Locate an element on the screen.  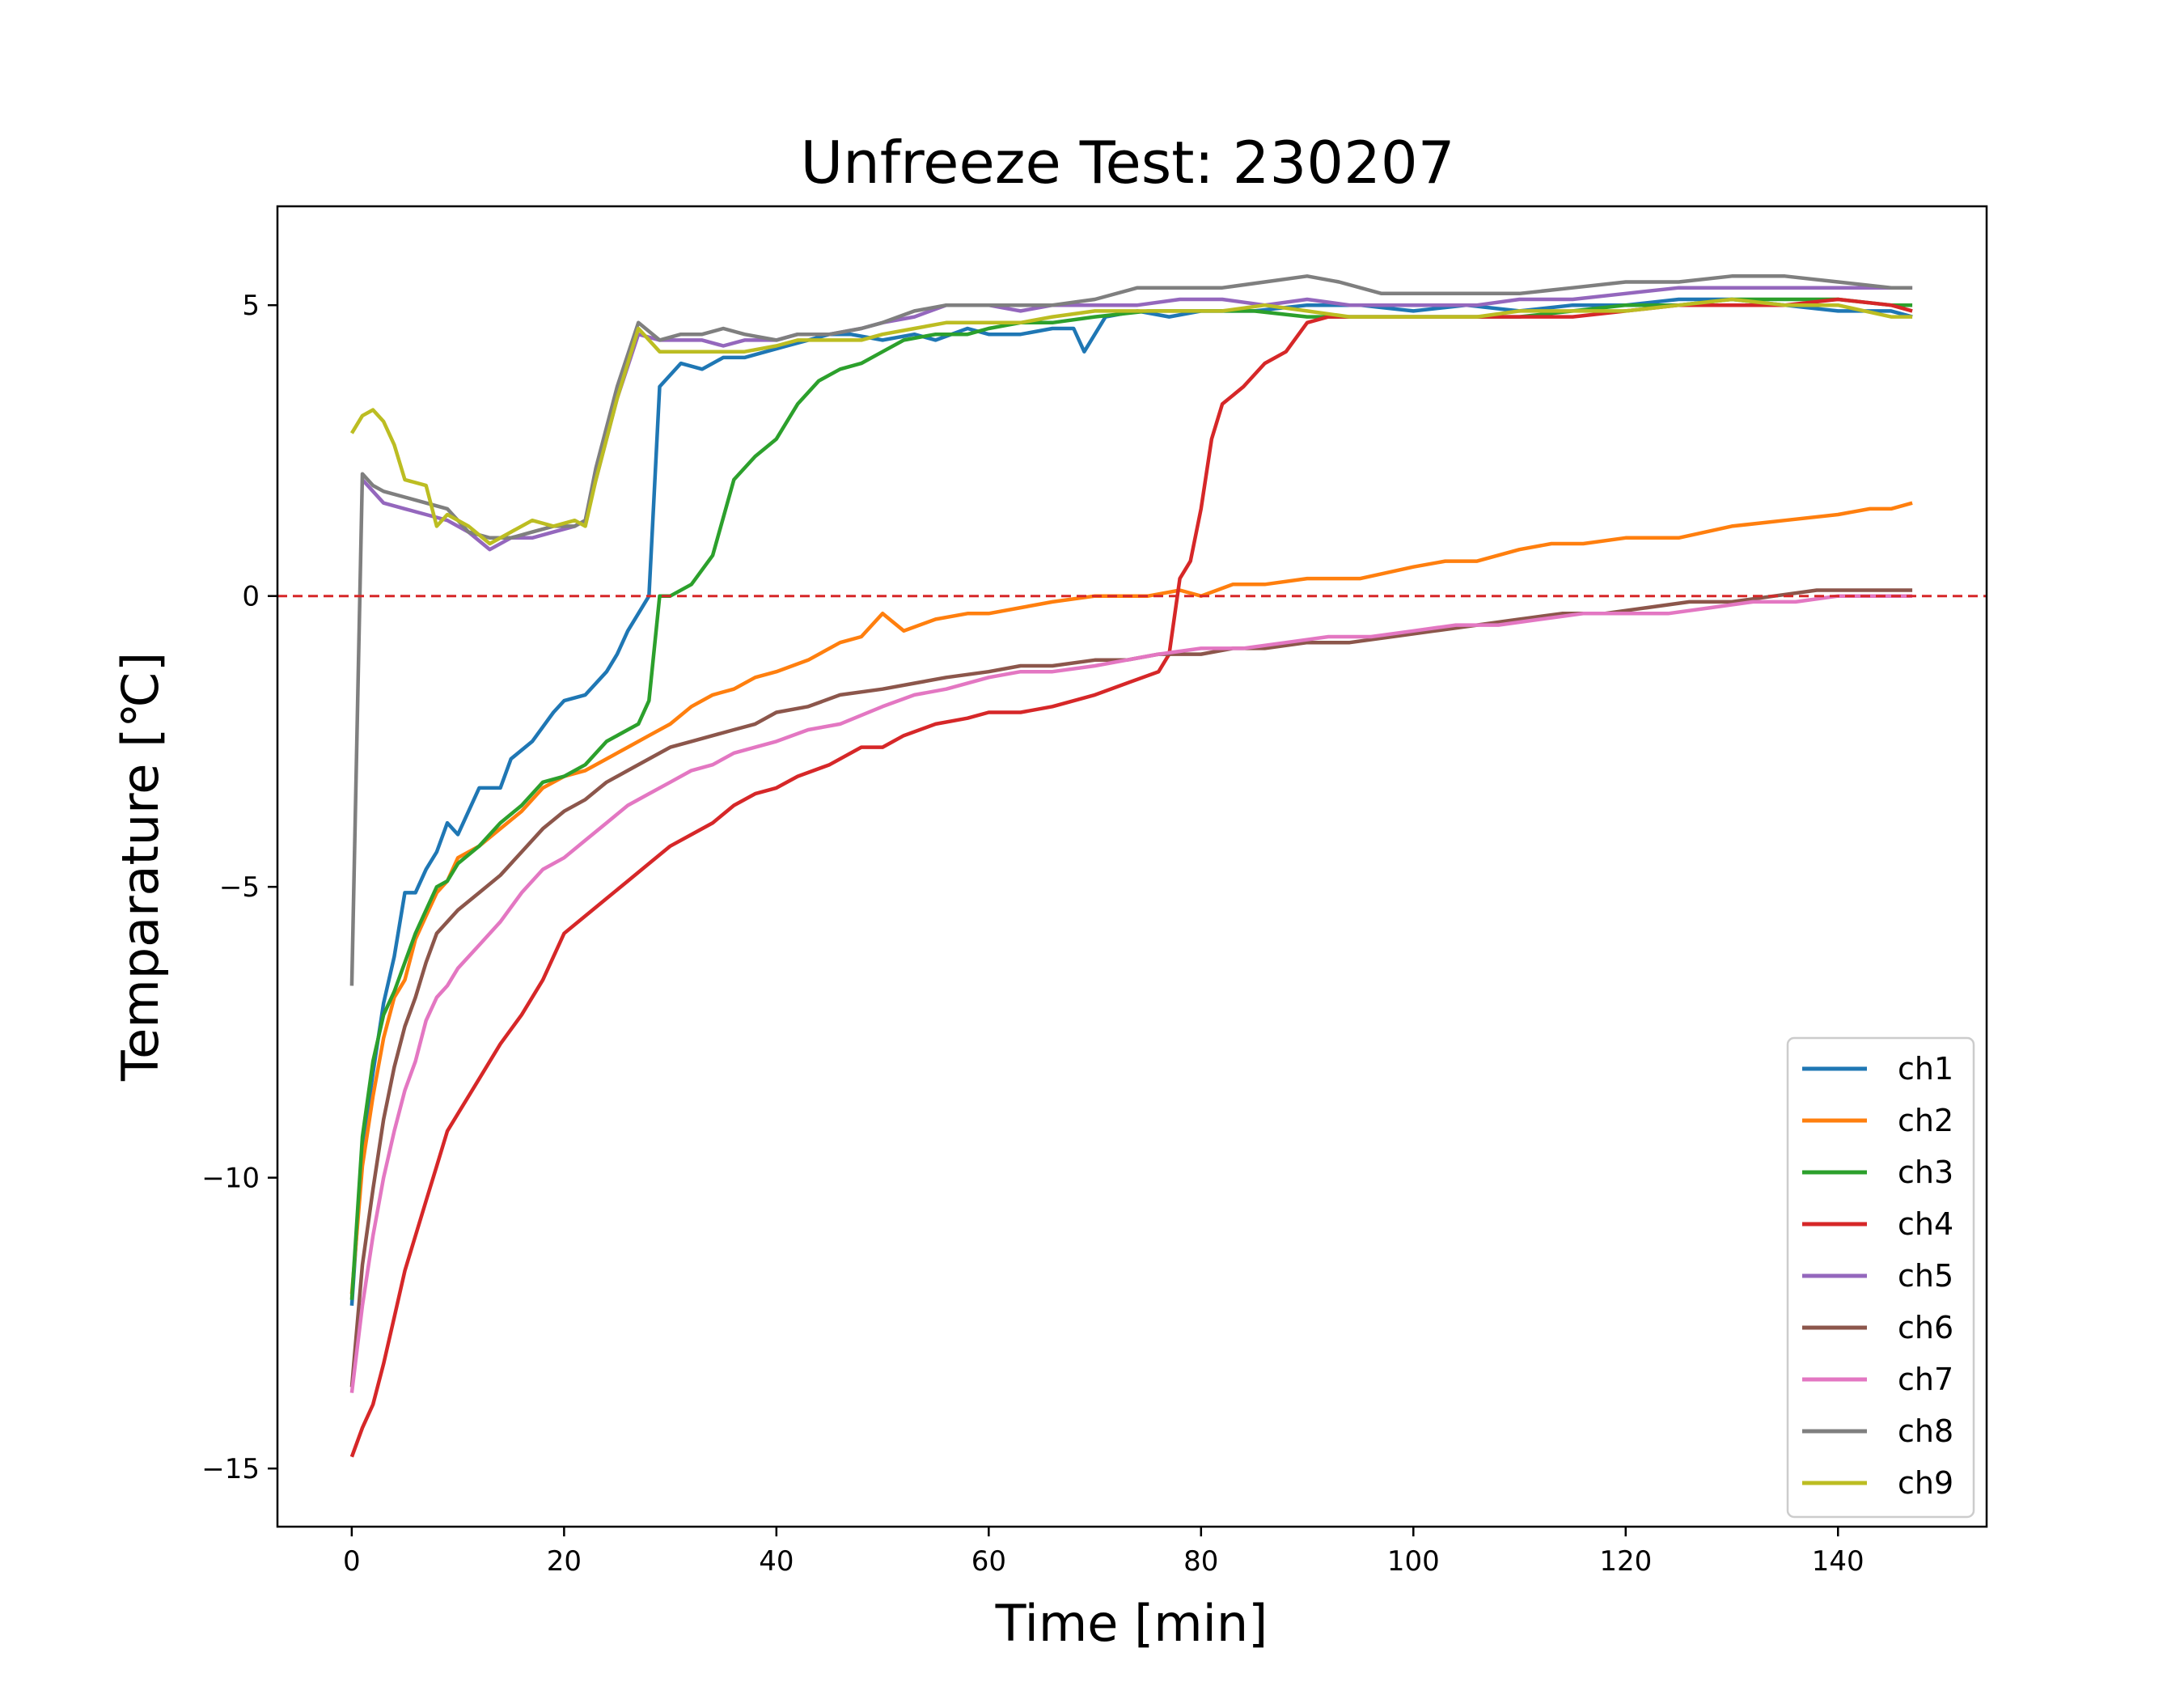
legend-label-ch1: ch1 is located at coordinates (1926, 1069).